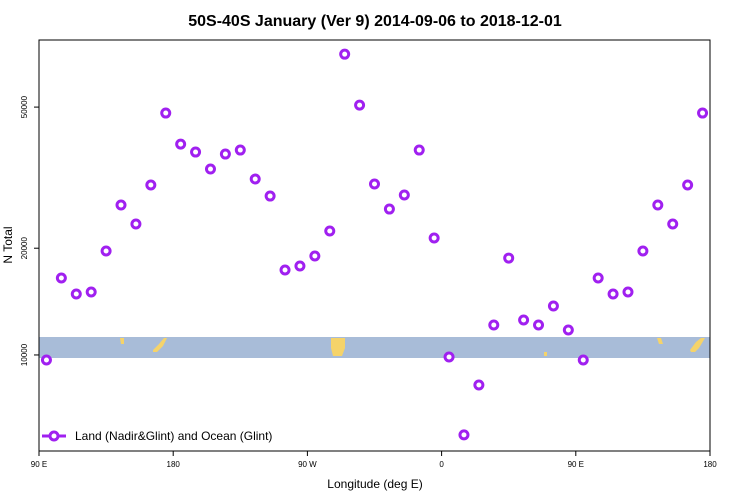 Image resolution: width=750 pixels, height=500 pixels. I want to click on legend: Land (Nadir&Glint) and Ocean (Glint), so click(157, 436).